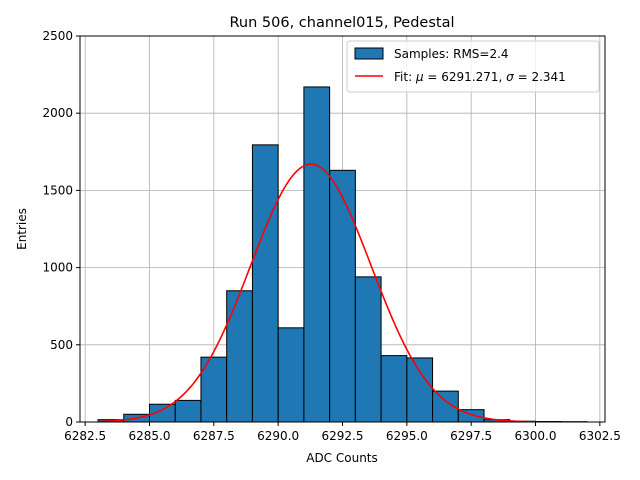  I want to click on x-tick-label: 6302.5, so click(600, 436).